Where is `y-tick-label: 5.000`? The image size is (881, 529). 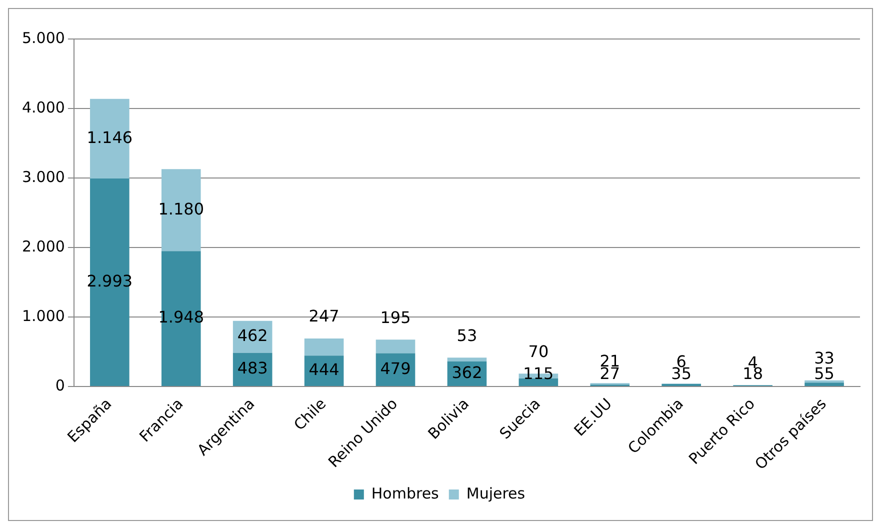 y-tick-label: 5.000 is located at coordinates (43, 37).